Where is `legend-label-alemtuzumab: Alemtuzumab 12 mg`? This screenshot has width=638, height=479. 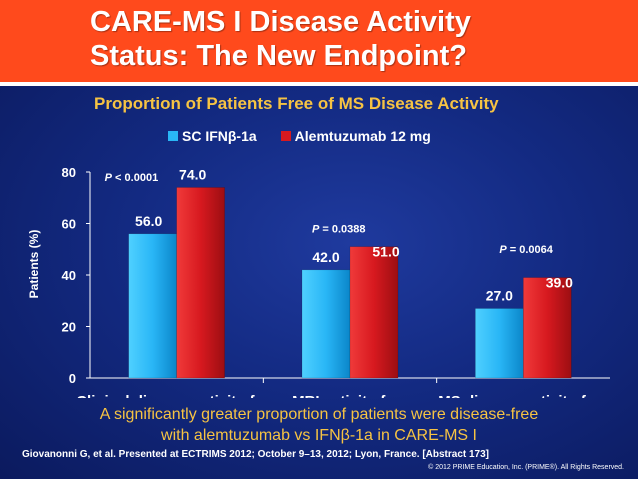
legend-label-alemtuzumab: Alemtuzumab 12 mg is located at coordinates (362, 136).